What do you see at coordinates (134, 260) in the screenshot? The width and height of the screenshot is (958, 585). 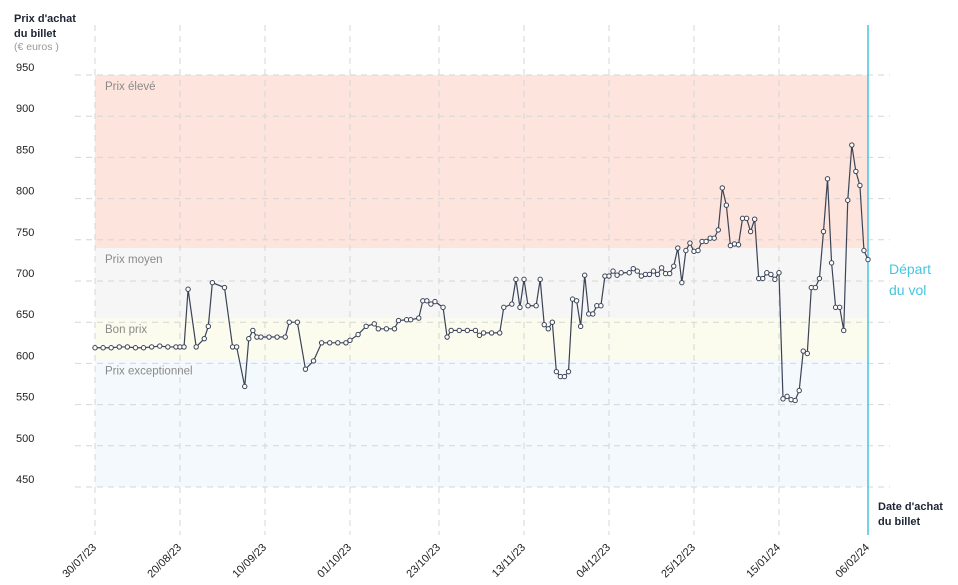 I see `band-label: Prix moyen` at bounding box center [134, 260].